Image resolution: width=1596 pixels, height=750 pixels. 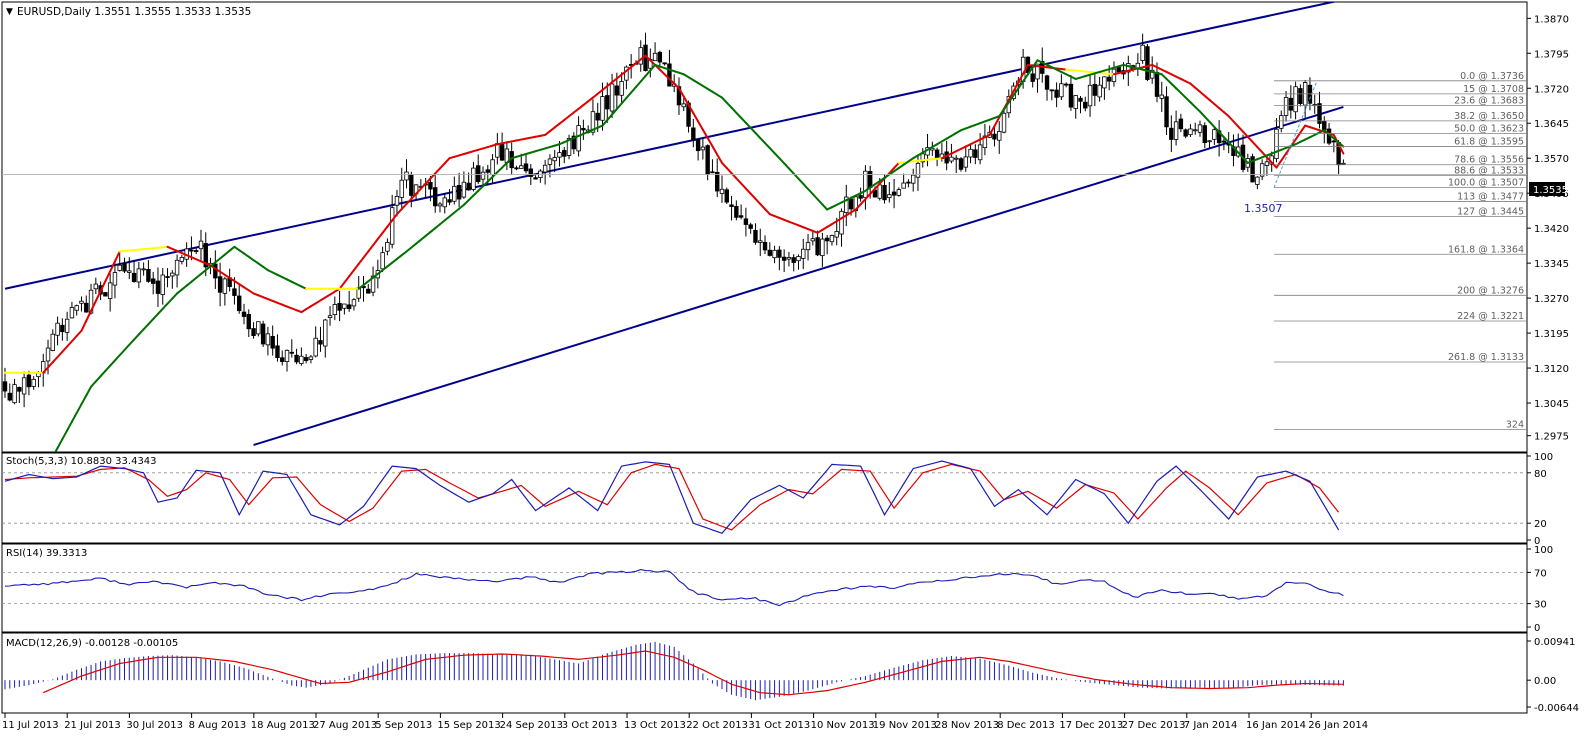 I want to click on price-tick-label: 1.3870, so click(x=1551, y=19).